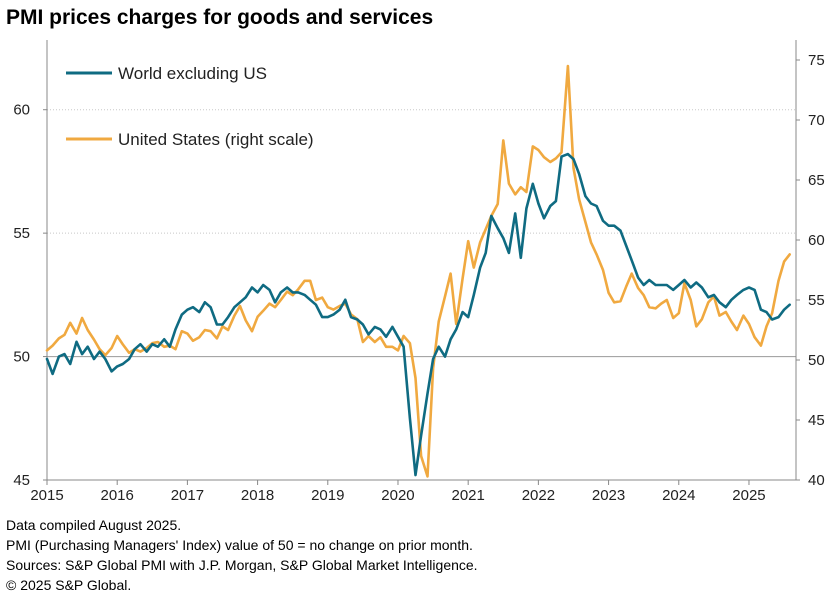 The width and height of the screenshot is (840, 607). What do you see at coordinates (467, 495) in the screenshot?
I see `x-tick-label: 2021` at bounding box center [467, 495].